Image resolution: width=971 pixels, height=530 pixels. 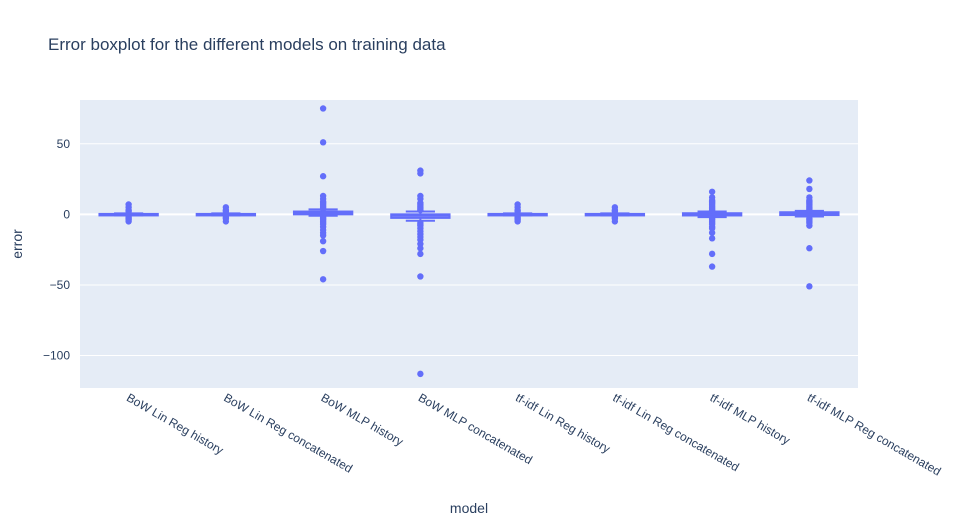 What do you see at coordinates (64, 144) in the screenshot?
I see `y-tick-label: 50` at bounding box center [64, 144].